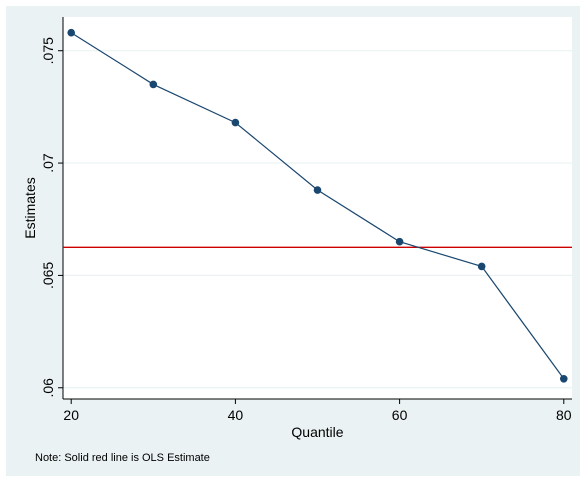 This screenshot has height=482, width=588. Describe the element at coordinates (122, 458) in the screenshot. I see `chart-note: Note: Solid red line is OLS Estimate` at that location.